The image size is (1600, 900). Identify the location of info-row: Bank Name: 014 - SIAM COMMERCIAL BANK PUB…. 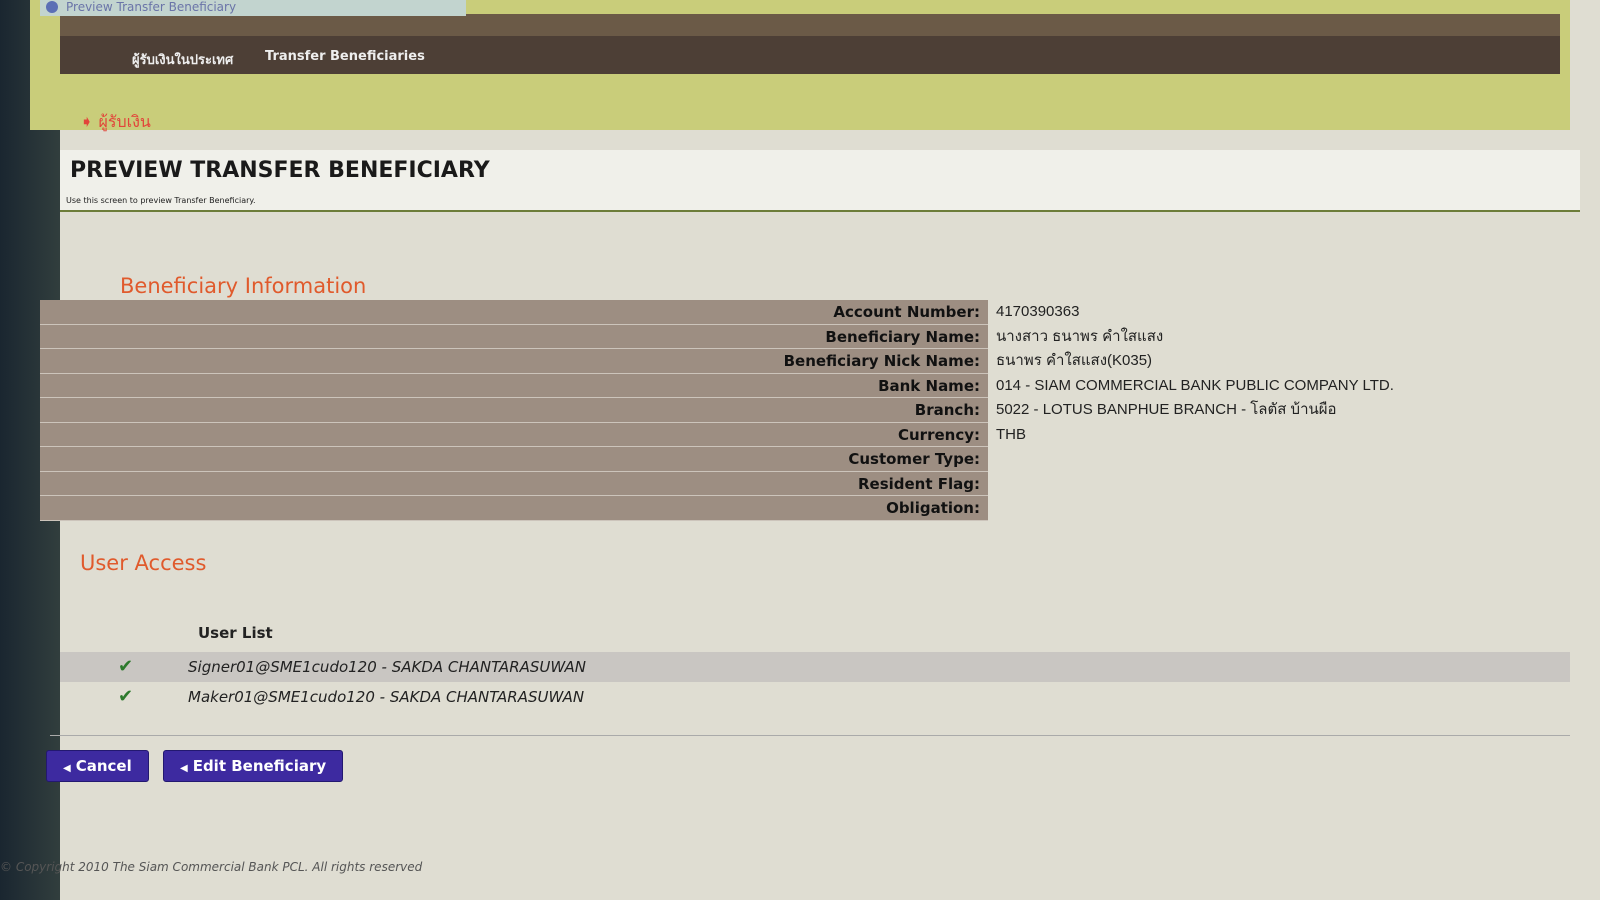
(790, 385).